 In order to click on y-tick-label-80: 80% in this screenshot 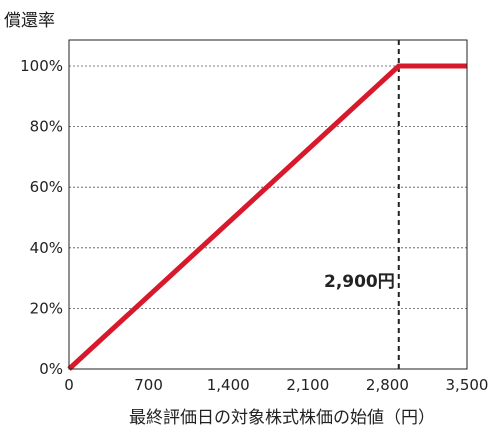, I will do `click(46, 127)`.